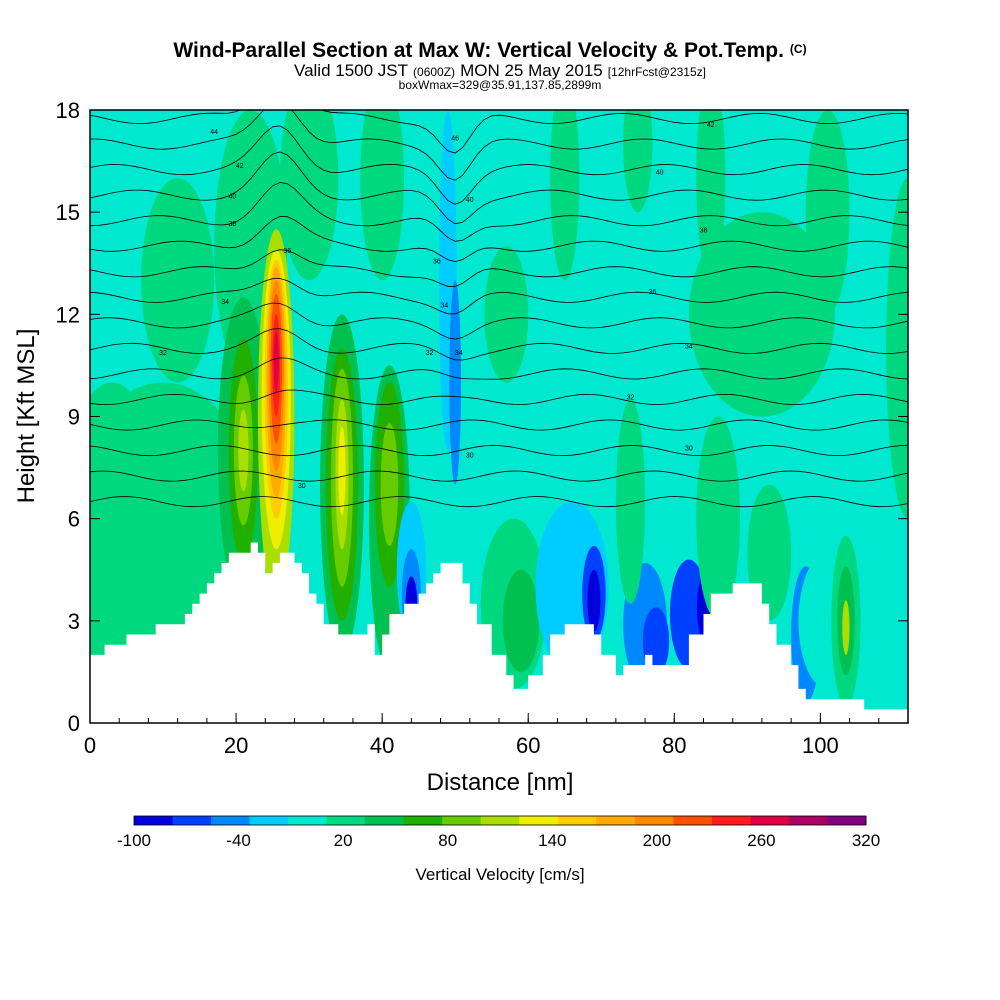 This screenshot has width=1000, height=1000. I want to click on theta-label: 36, so click(437, 261).